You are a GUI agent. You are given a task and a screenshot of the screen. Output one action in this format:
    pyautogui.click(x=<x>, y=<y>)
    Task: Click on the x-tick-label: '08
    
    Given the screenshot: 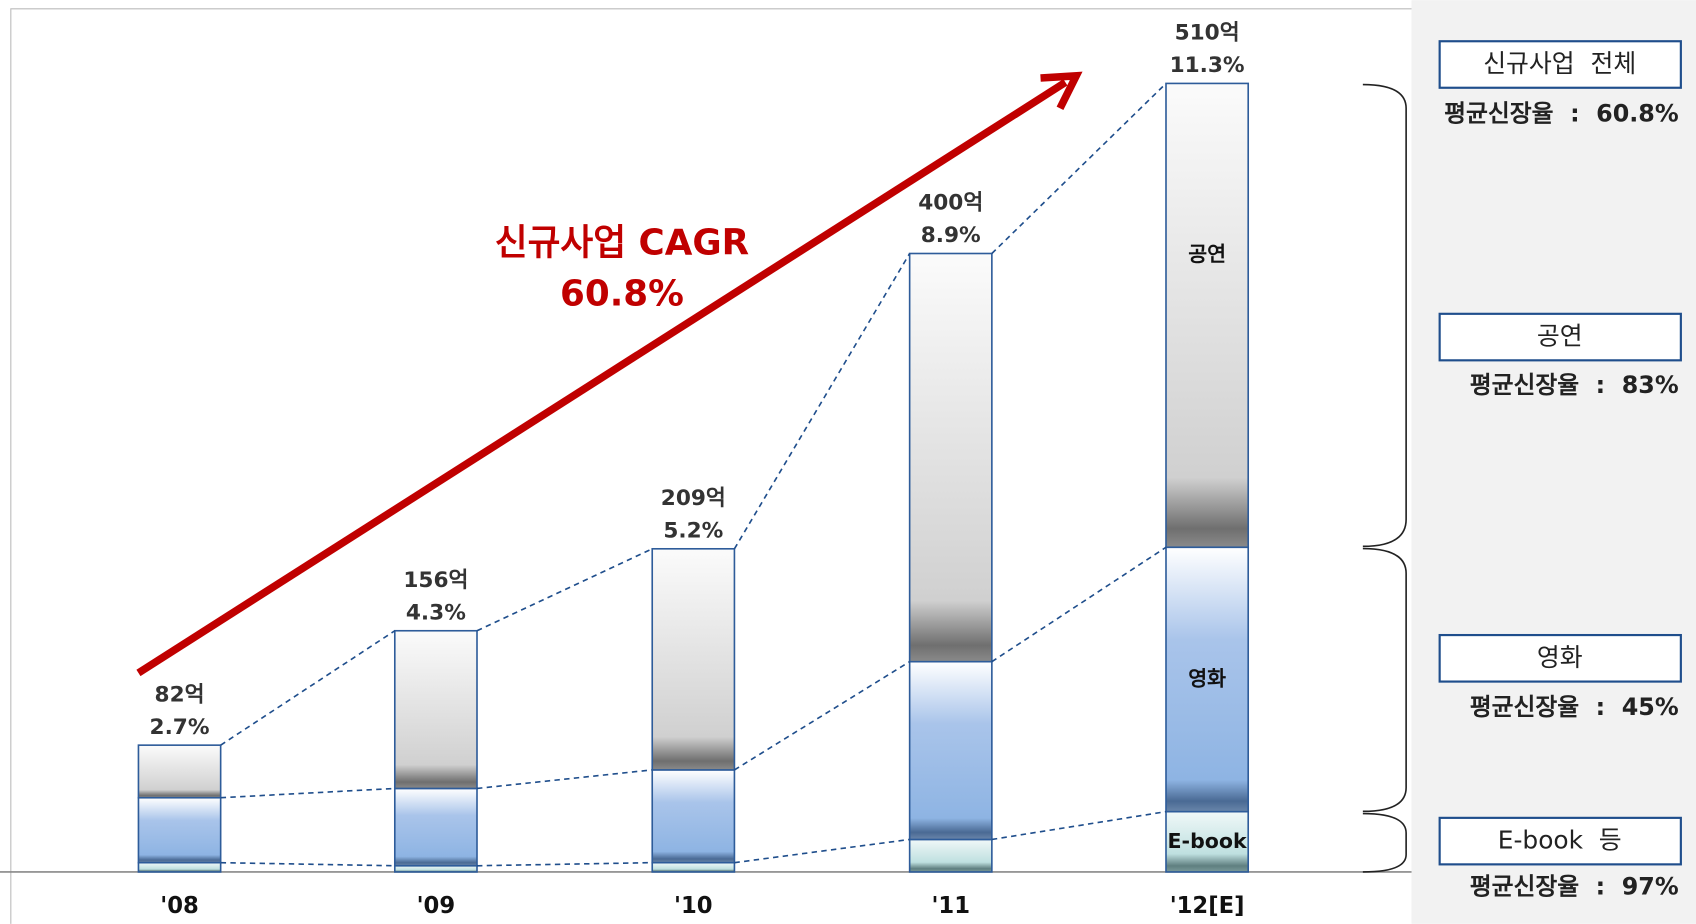 What is the action you would take?
    pyautogui.click(x=179, y=906)
    